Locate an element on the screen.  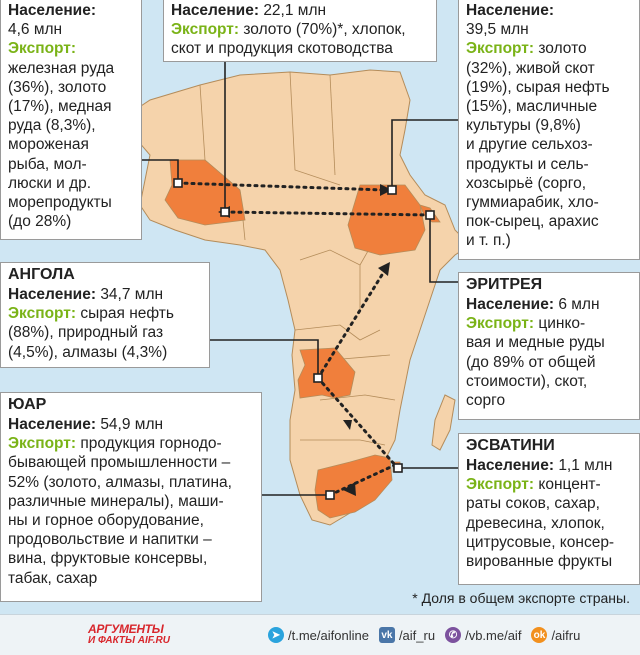
export-line: (17%), медная is located at coordinates (60, 107).